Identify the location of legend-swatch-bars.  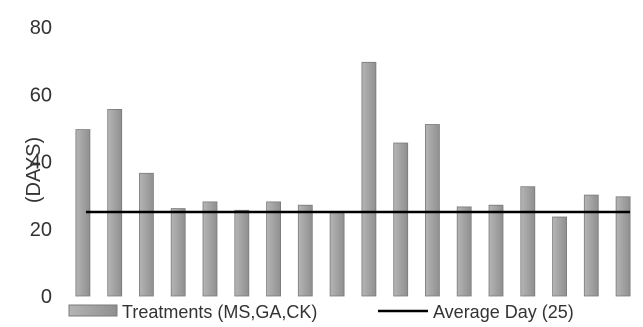
(93, 310).